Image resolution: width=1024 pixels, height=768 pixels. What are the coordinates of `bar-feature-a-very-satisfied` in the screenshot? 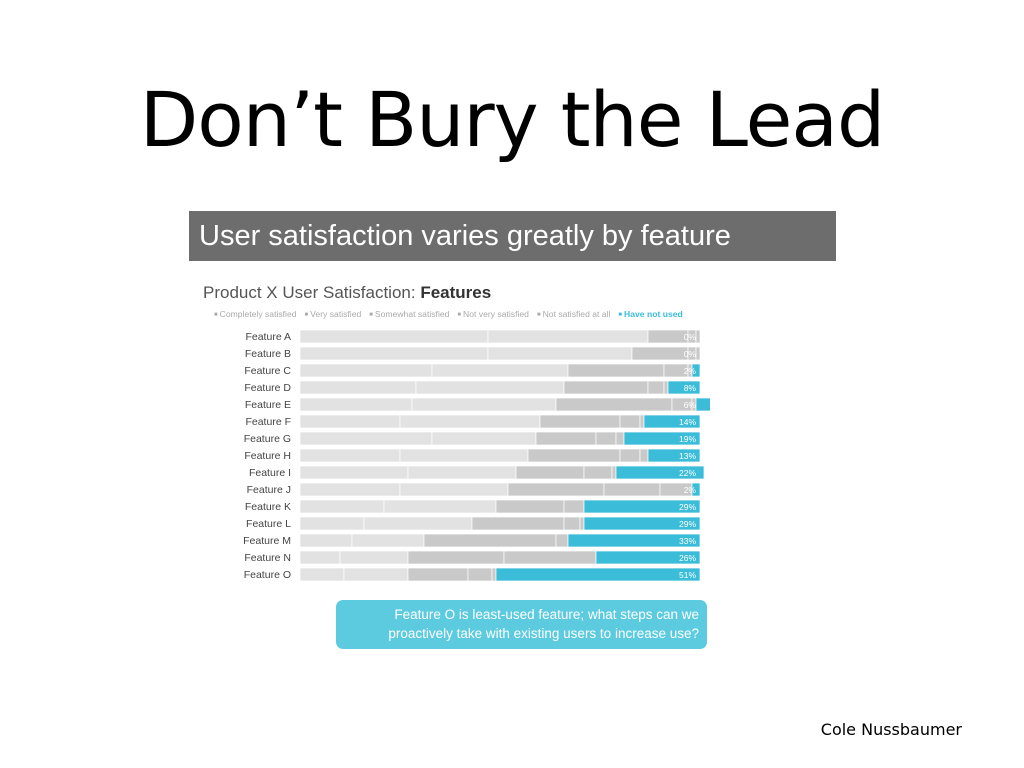 It's located at (568, 336).